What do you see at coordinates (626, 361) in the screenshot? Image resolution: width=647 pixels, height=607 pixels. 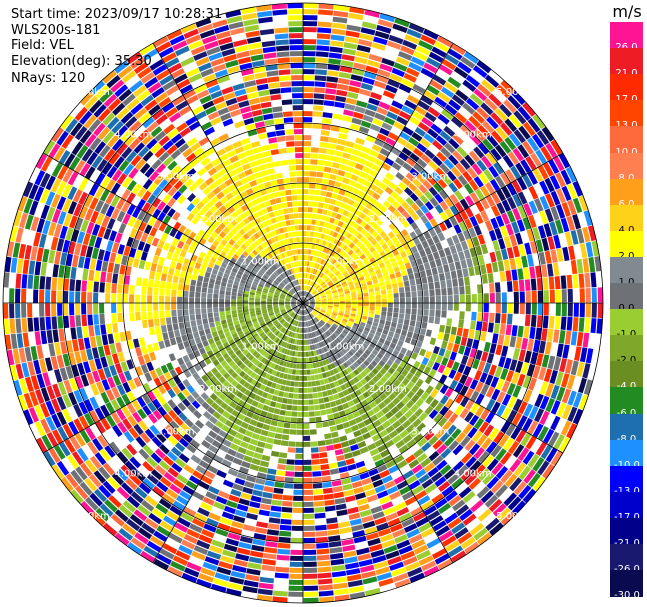 I see `colorbar-tick-label: -2.0` at bounding box center [626, 361].